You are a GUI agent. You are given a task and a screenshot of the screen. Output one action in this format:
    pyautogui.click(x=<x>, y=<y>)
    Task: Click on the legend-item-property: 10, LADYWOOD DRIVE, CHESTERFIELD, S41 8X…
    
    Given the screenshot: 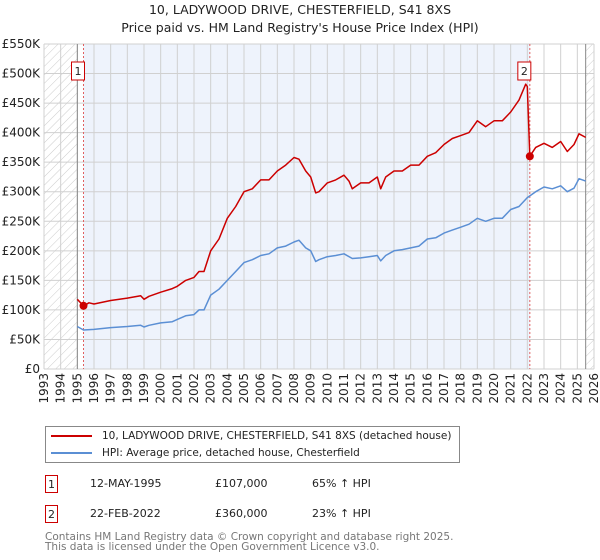 What is the action you would take?
    pyautogui.click(x=248, y=436)
    